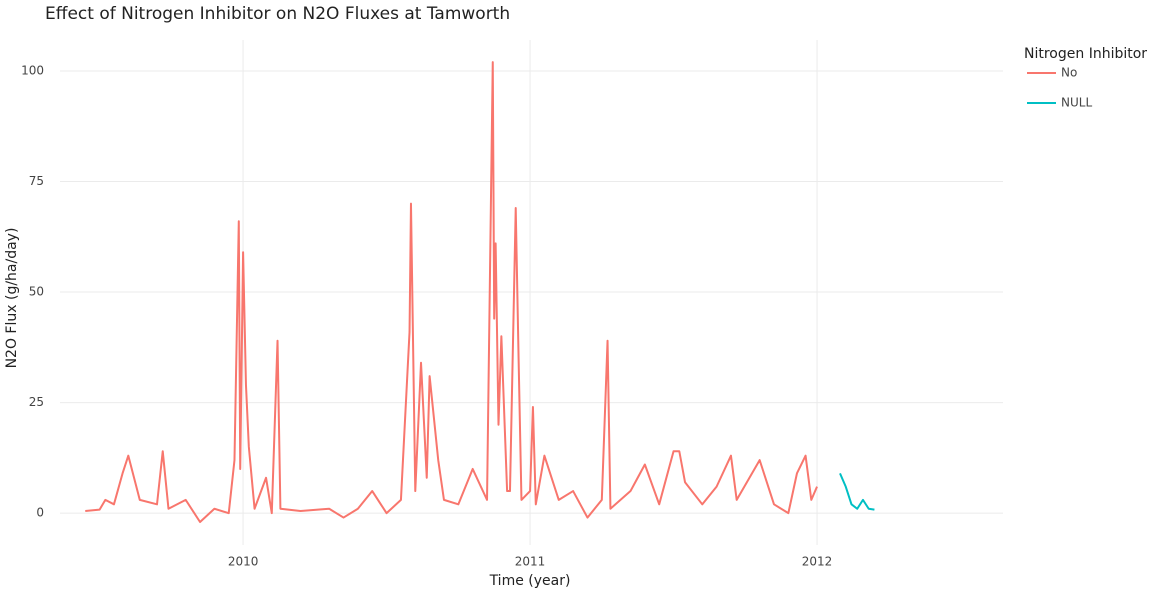  What do you see at coordinates (1076, 103) in the screenshot?
I see `legend-label: NULL` at bounding box center [1076, 103].